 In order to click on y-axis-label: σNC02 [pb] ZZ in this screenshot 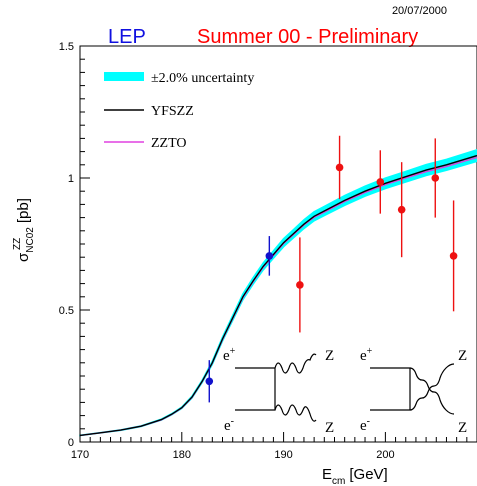, I will do `click(24, 230)`.